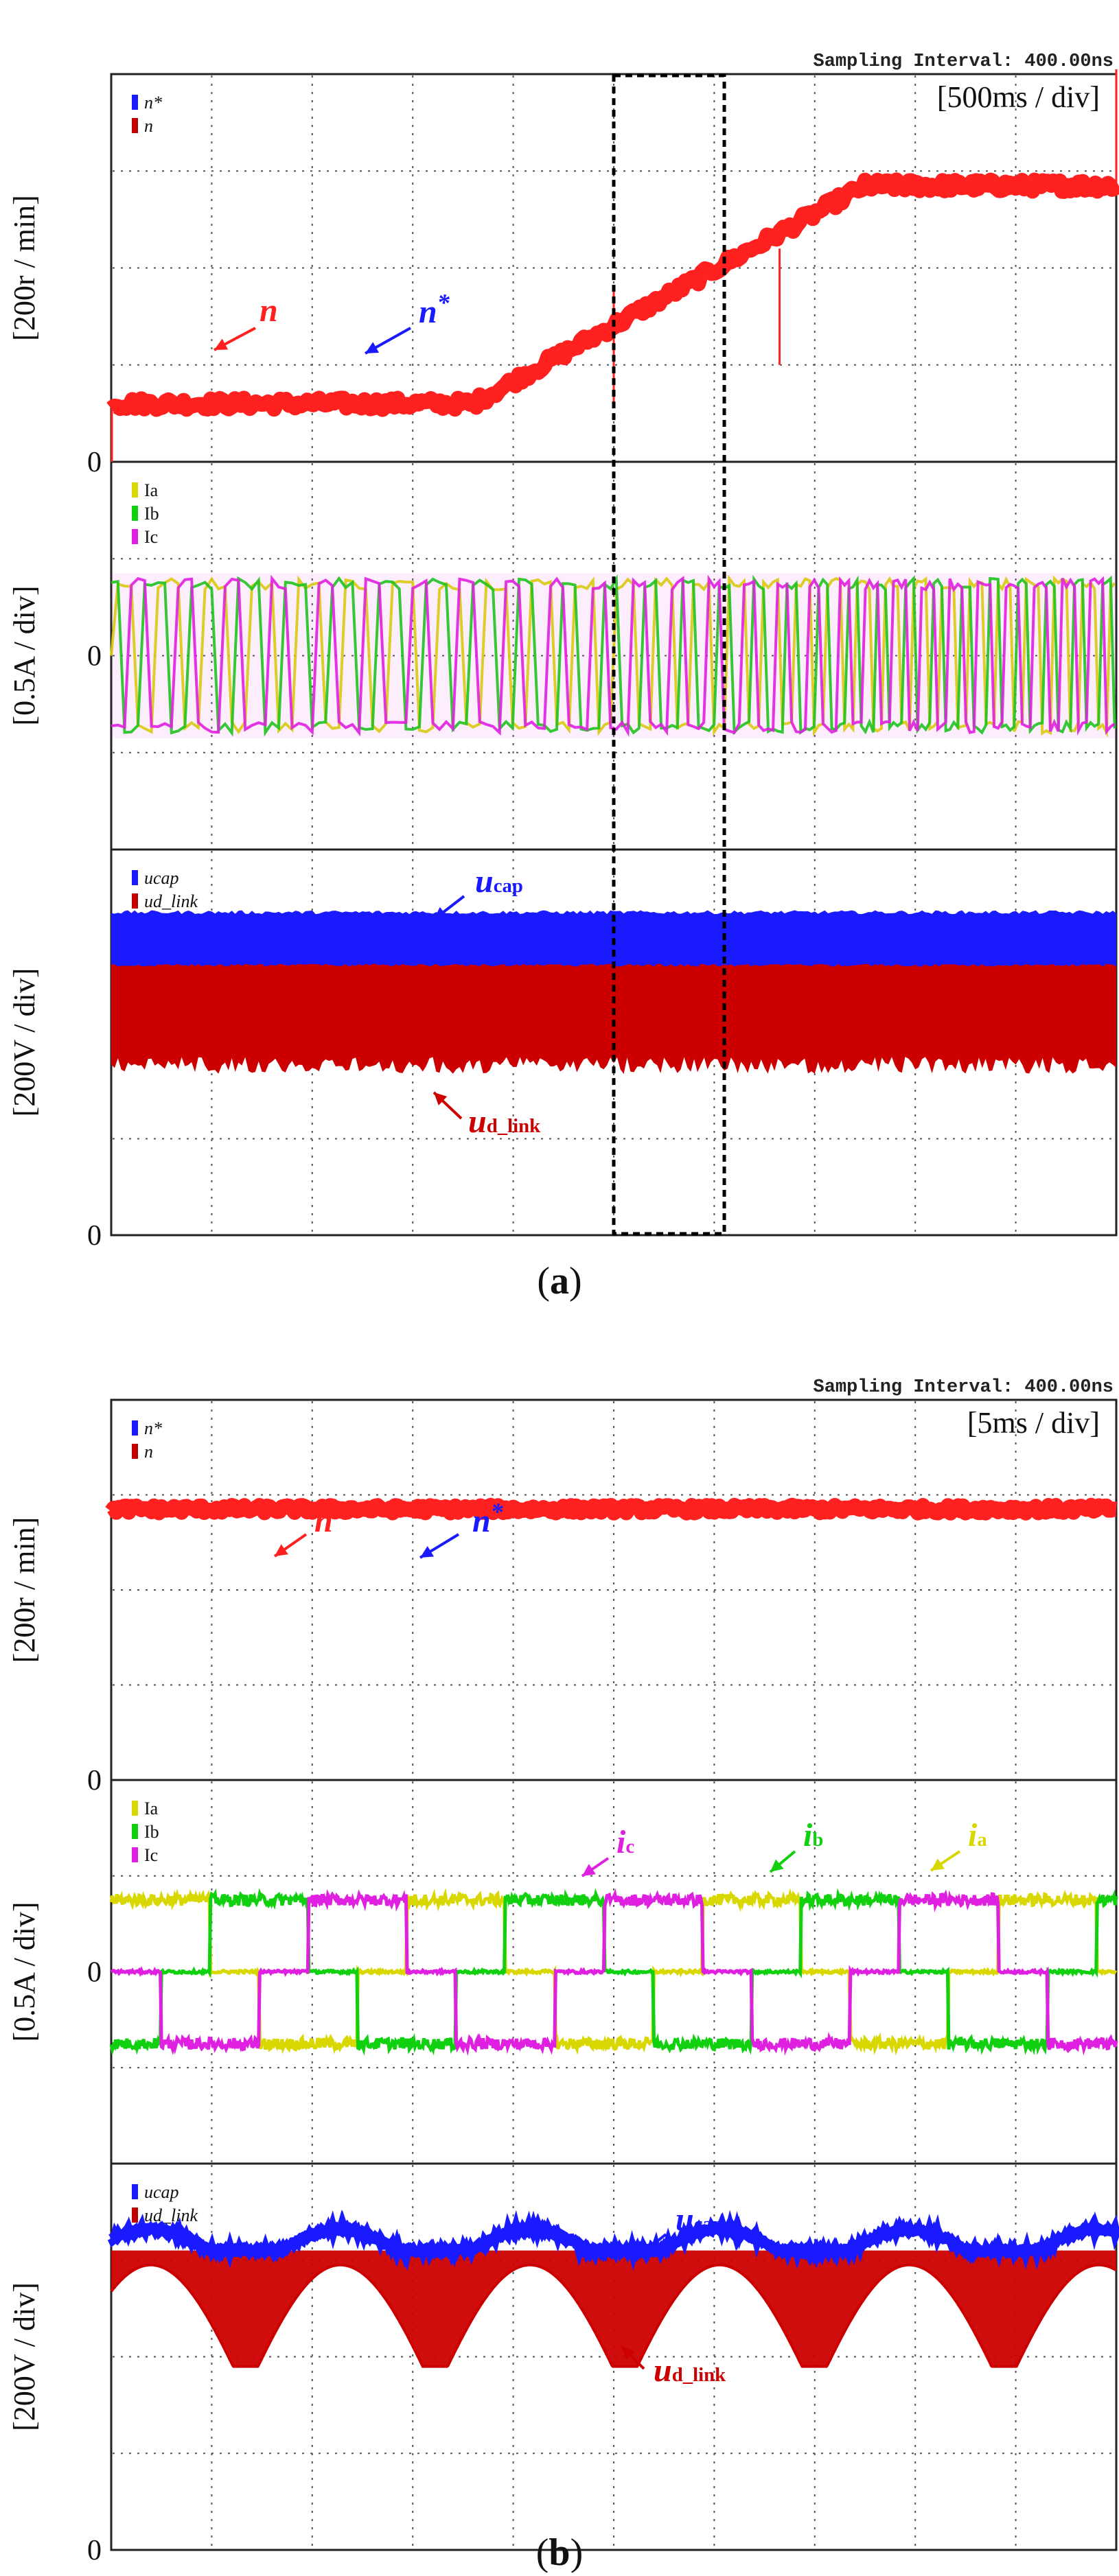 This screenshot has width=1119, height=2576. What do you see at coordinates (625, 1842) in the screenshot?
I see `annotation-label: ic` at bounding box center [625, 1842].